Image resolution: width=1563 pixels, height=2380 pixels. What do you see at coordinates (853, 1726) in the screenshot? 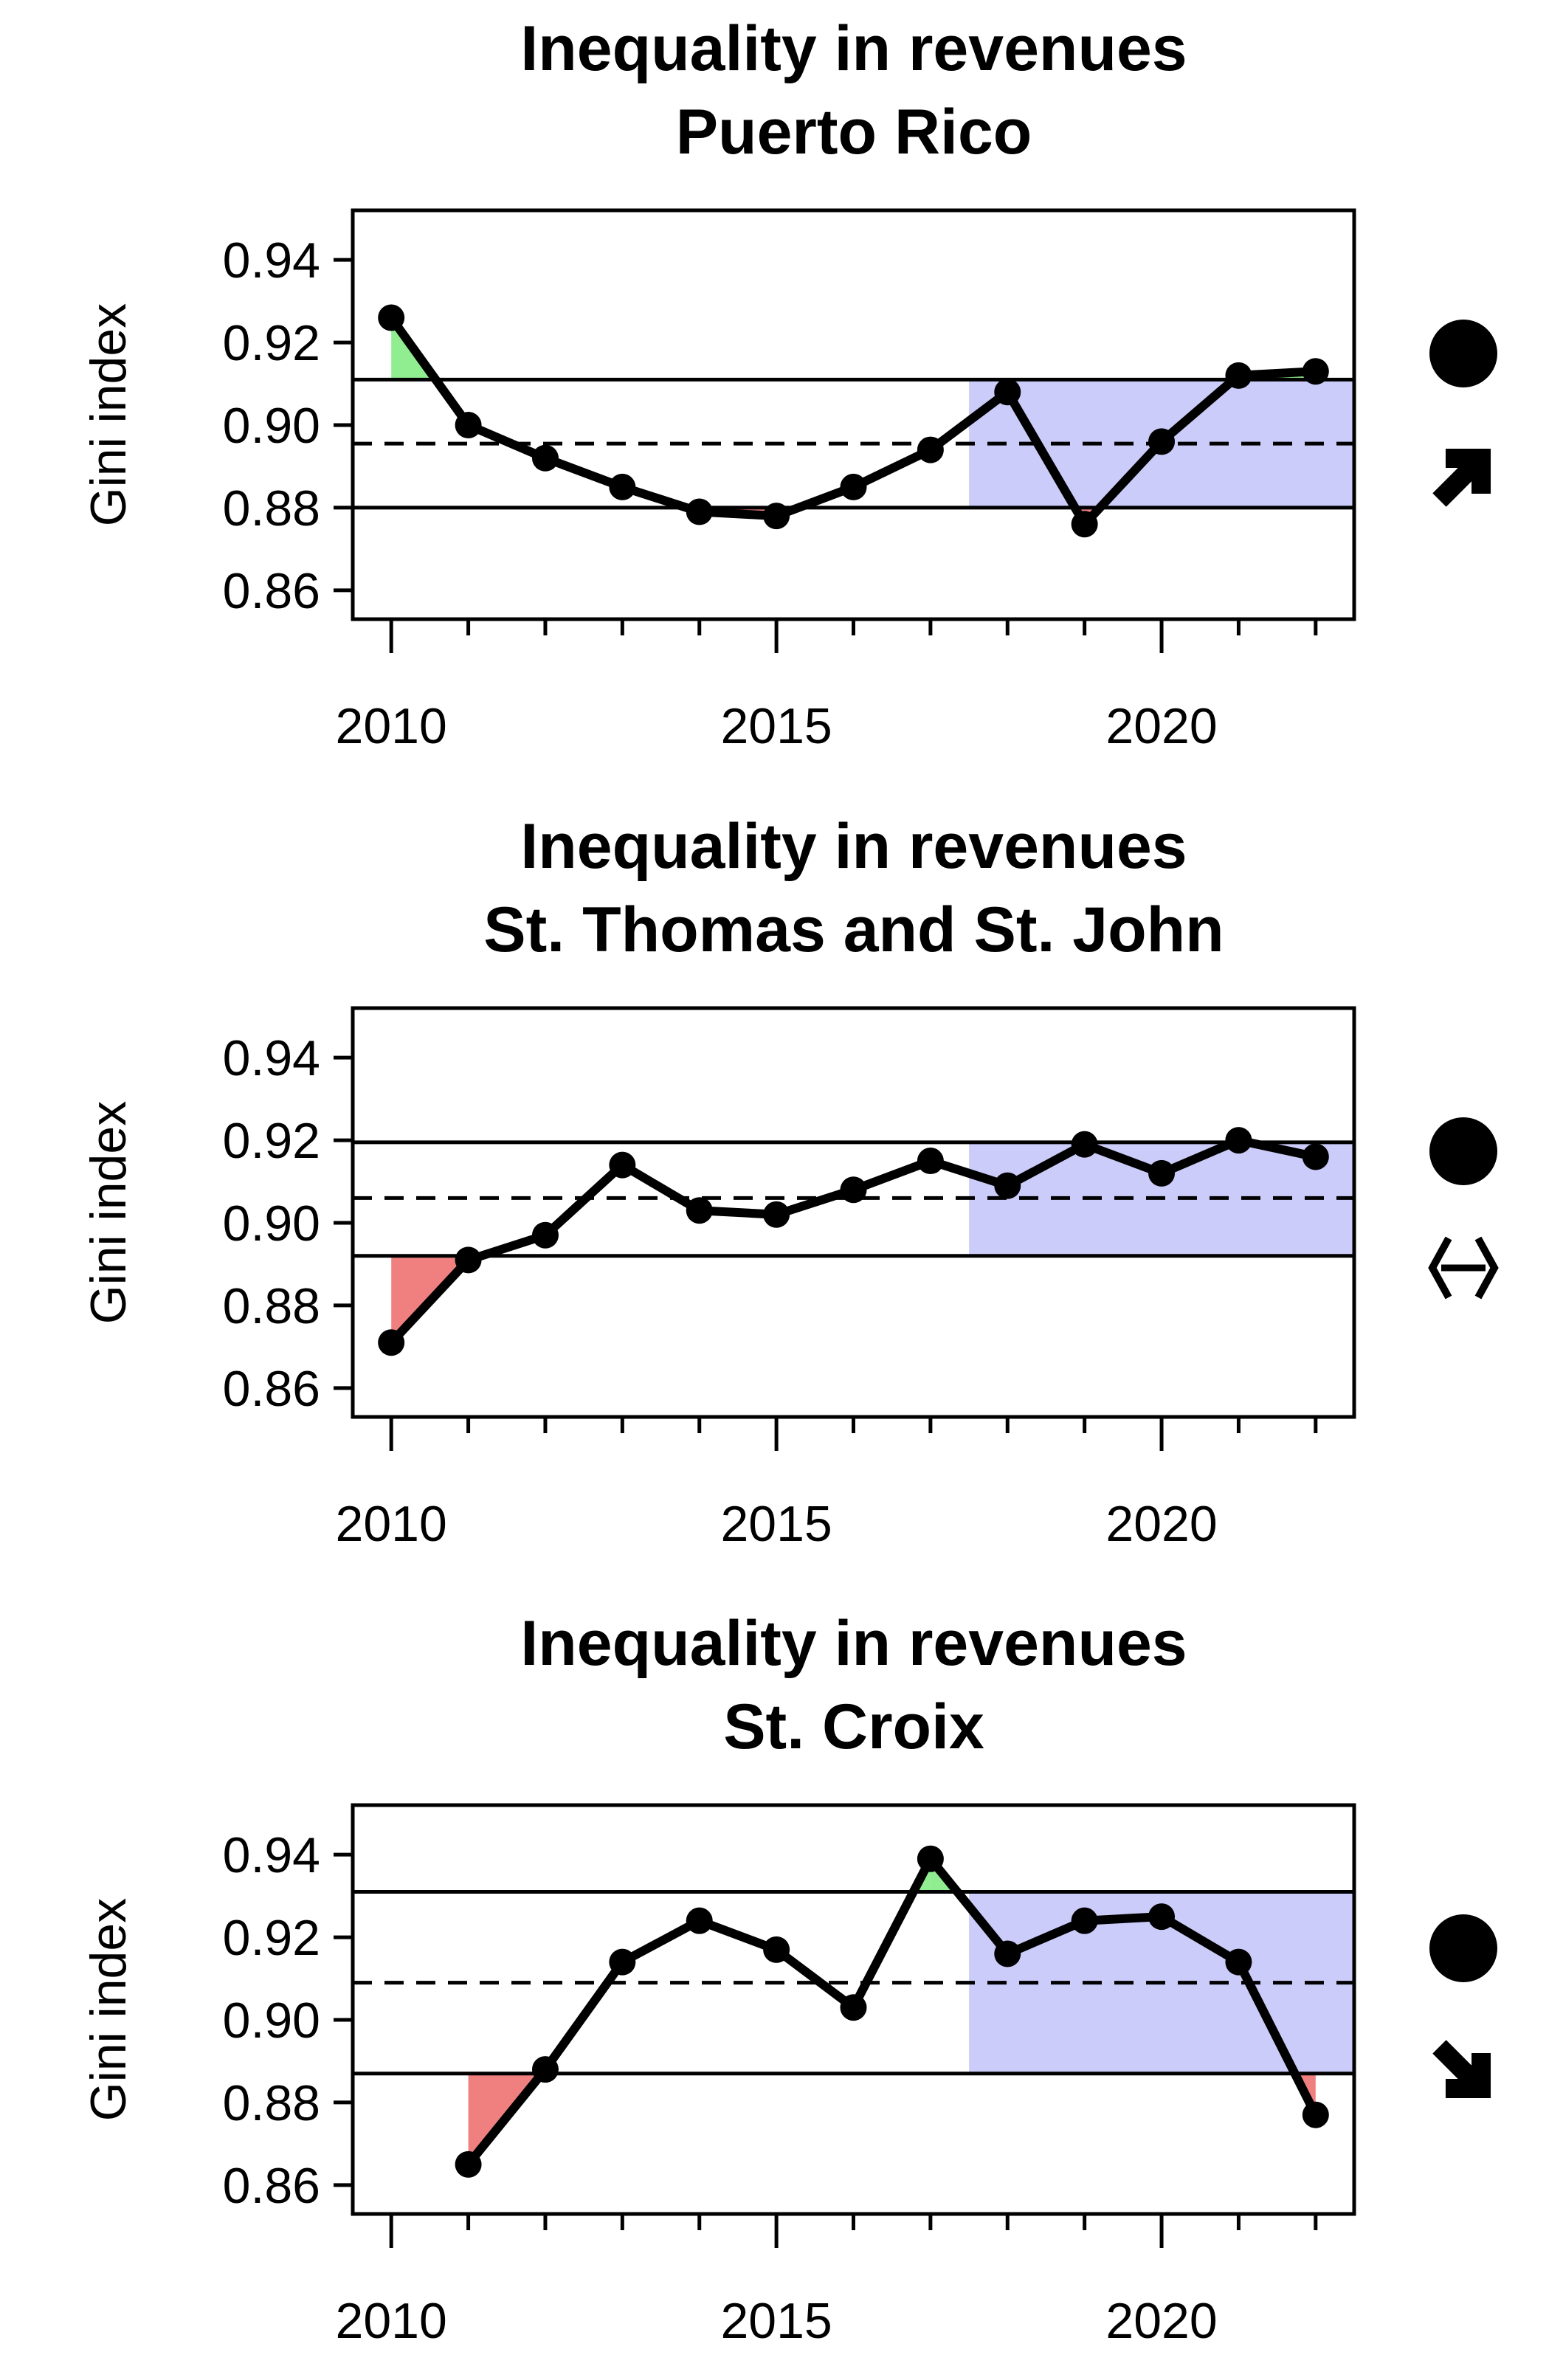
I see `chart-subtitle: St. Croix` at bounding box center [853, 1726].